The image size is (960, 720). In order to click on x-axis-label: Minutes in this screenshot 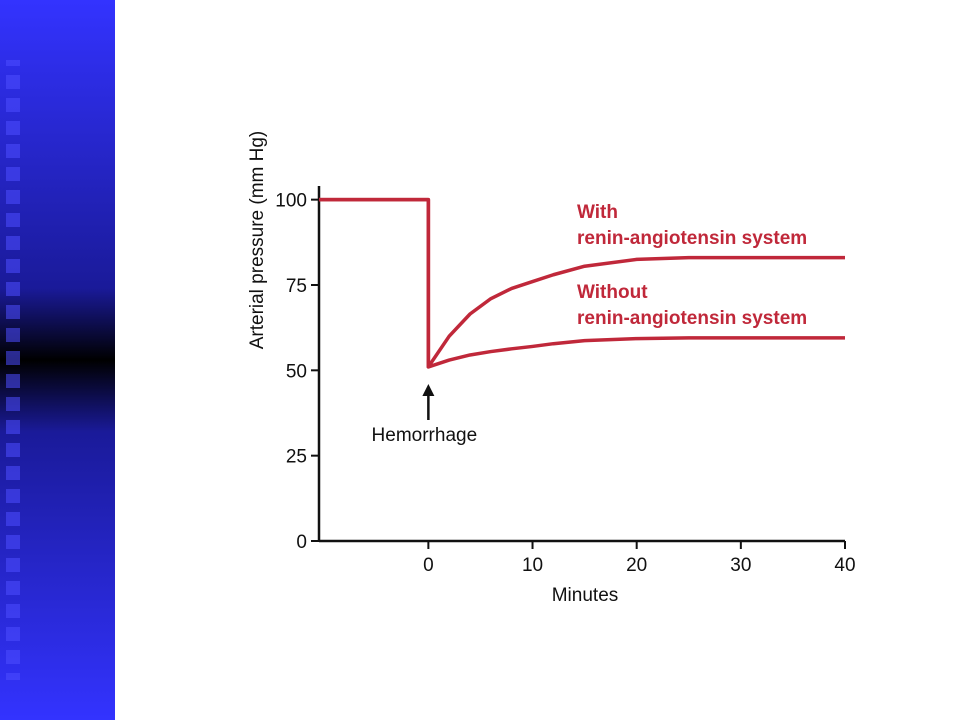, I will do `click(585, 595)`.